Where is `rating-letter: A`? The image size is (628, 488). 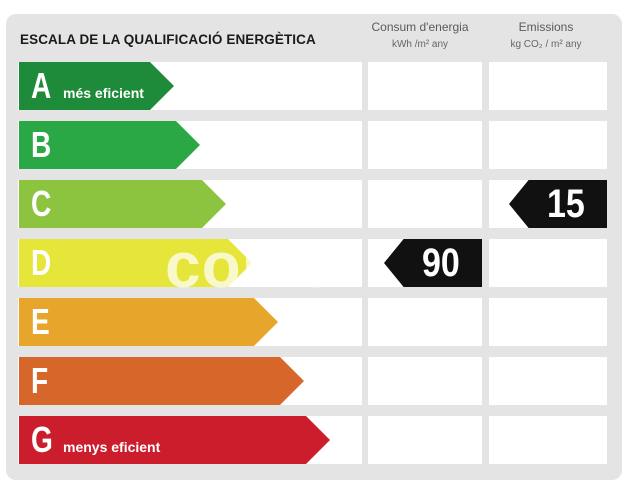
rating-letter: A is located at coordinates (41, 85).